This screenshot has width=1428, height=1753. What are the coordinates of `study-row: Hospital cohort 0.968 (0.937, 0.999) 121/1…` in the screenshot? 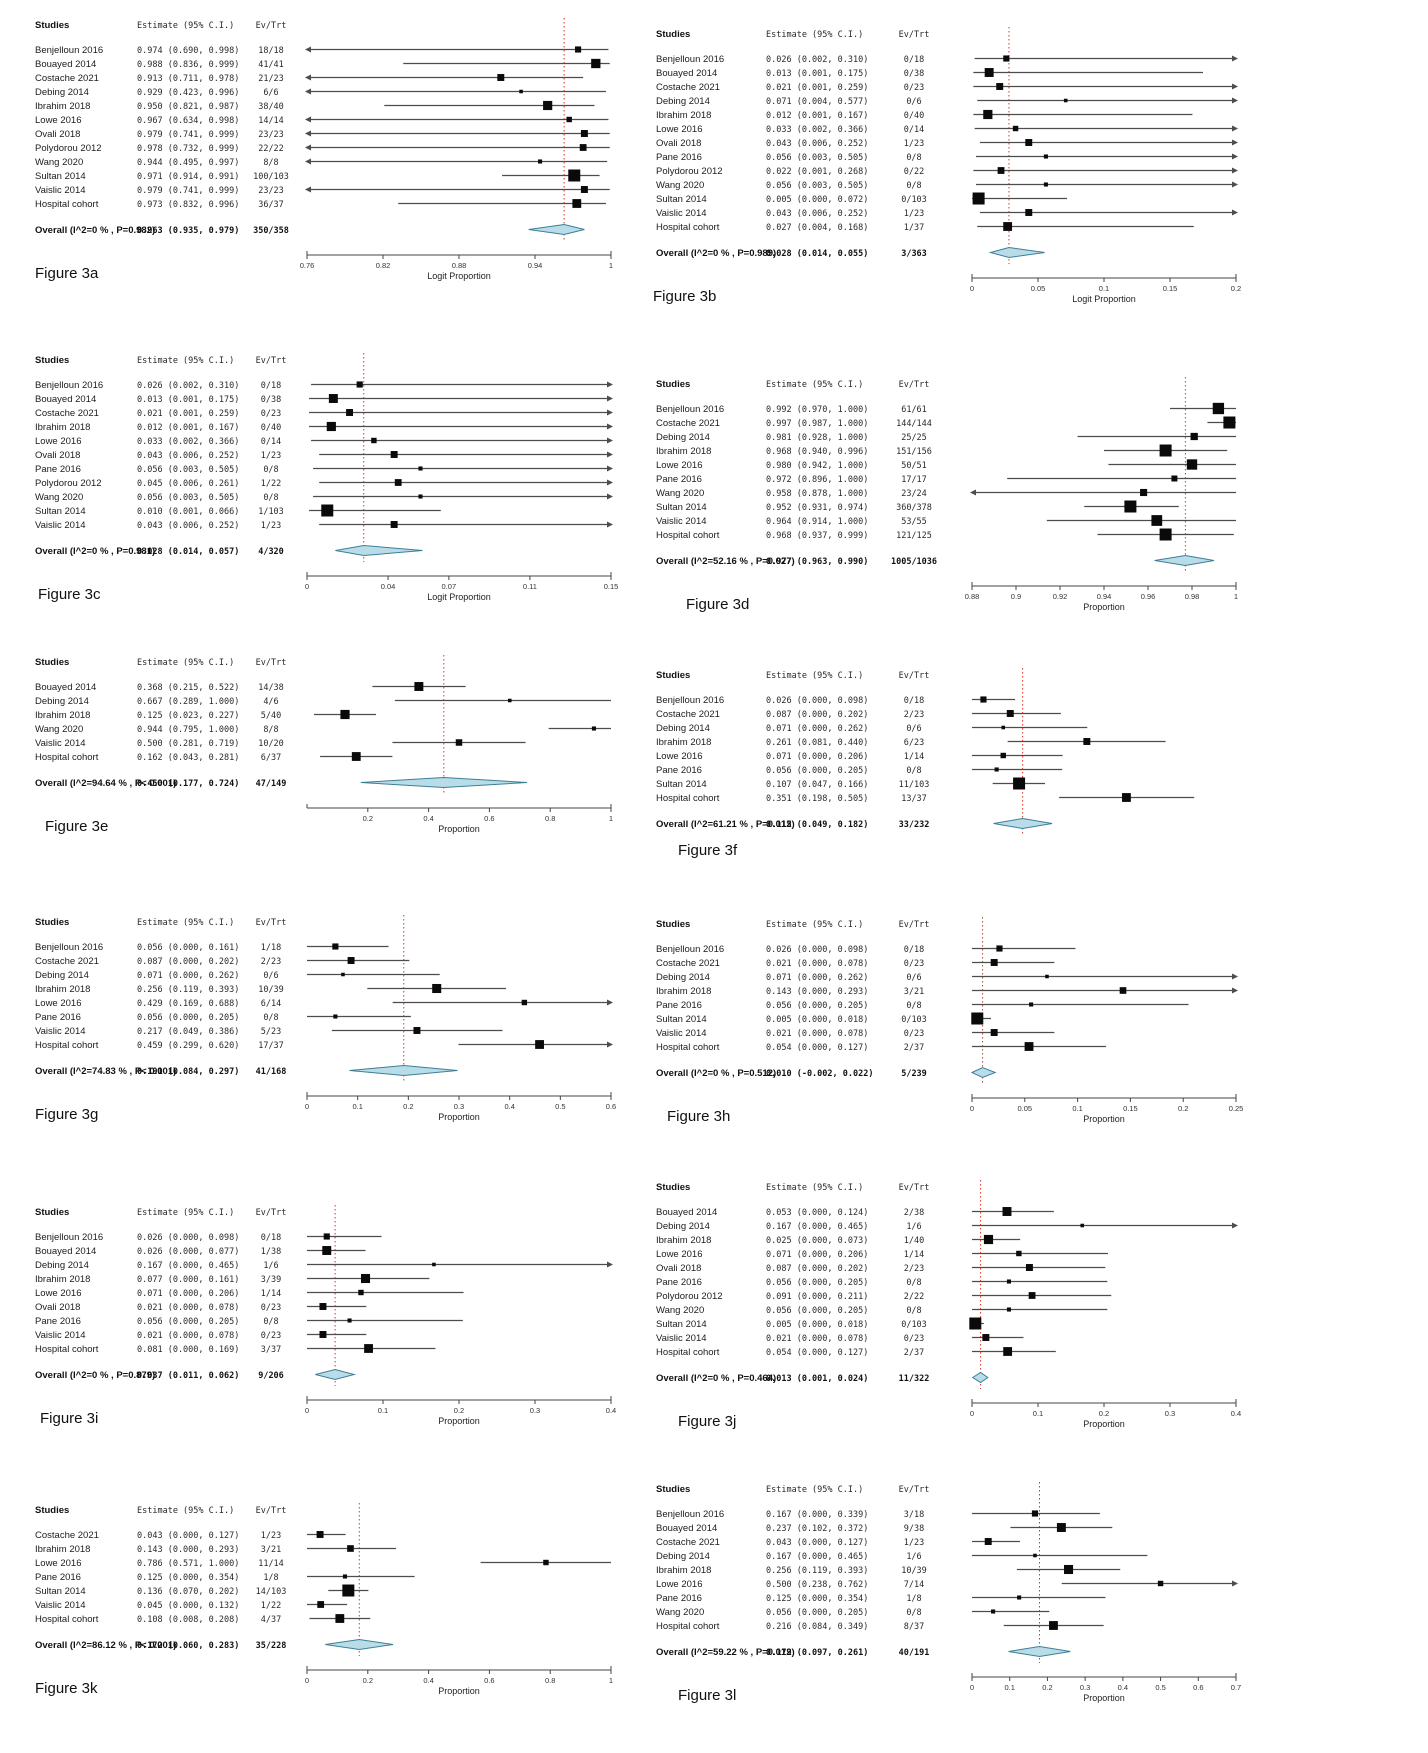 It's located at (945, 534).